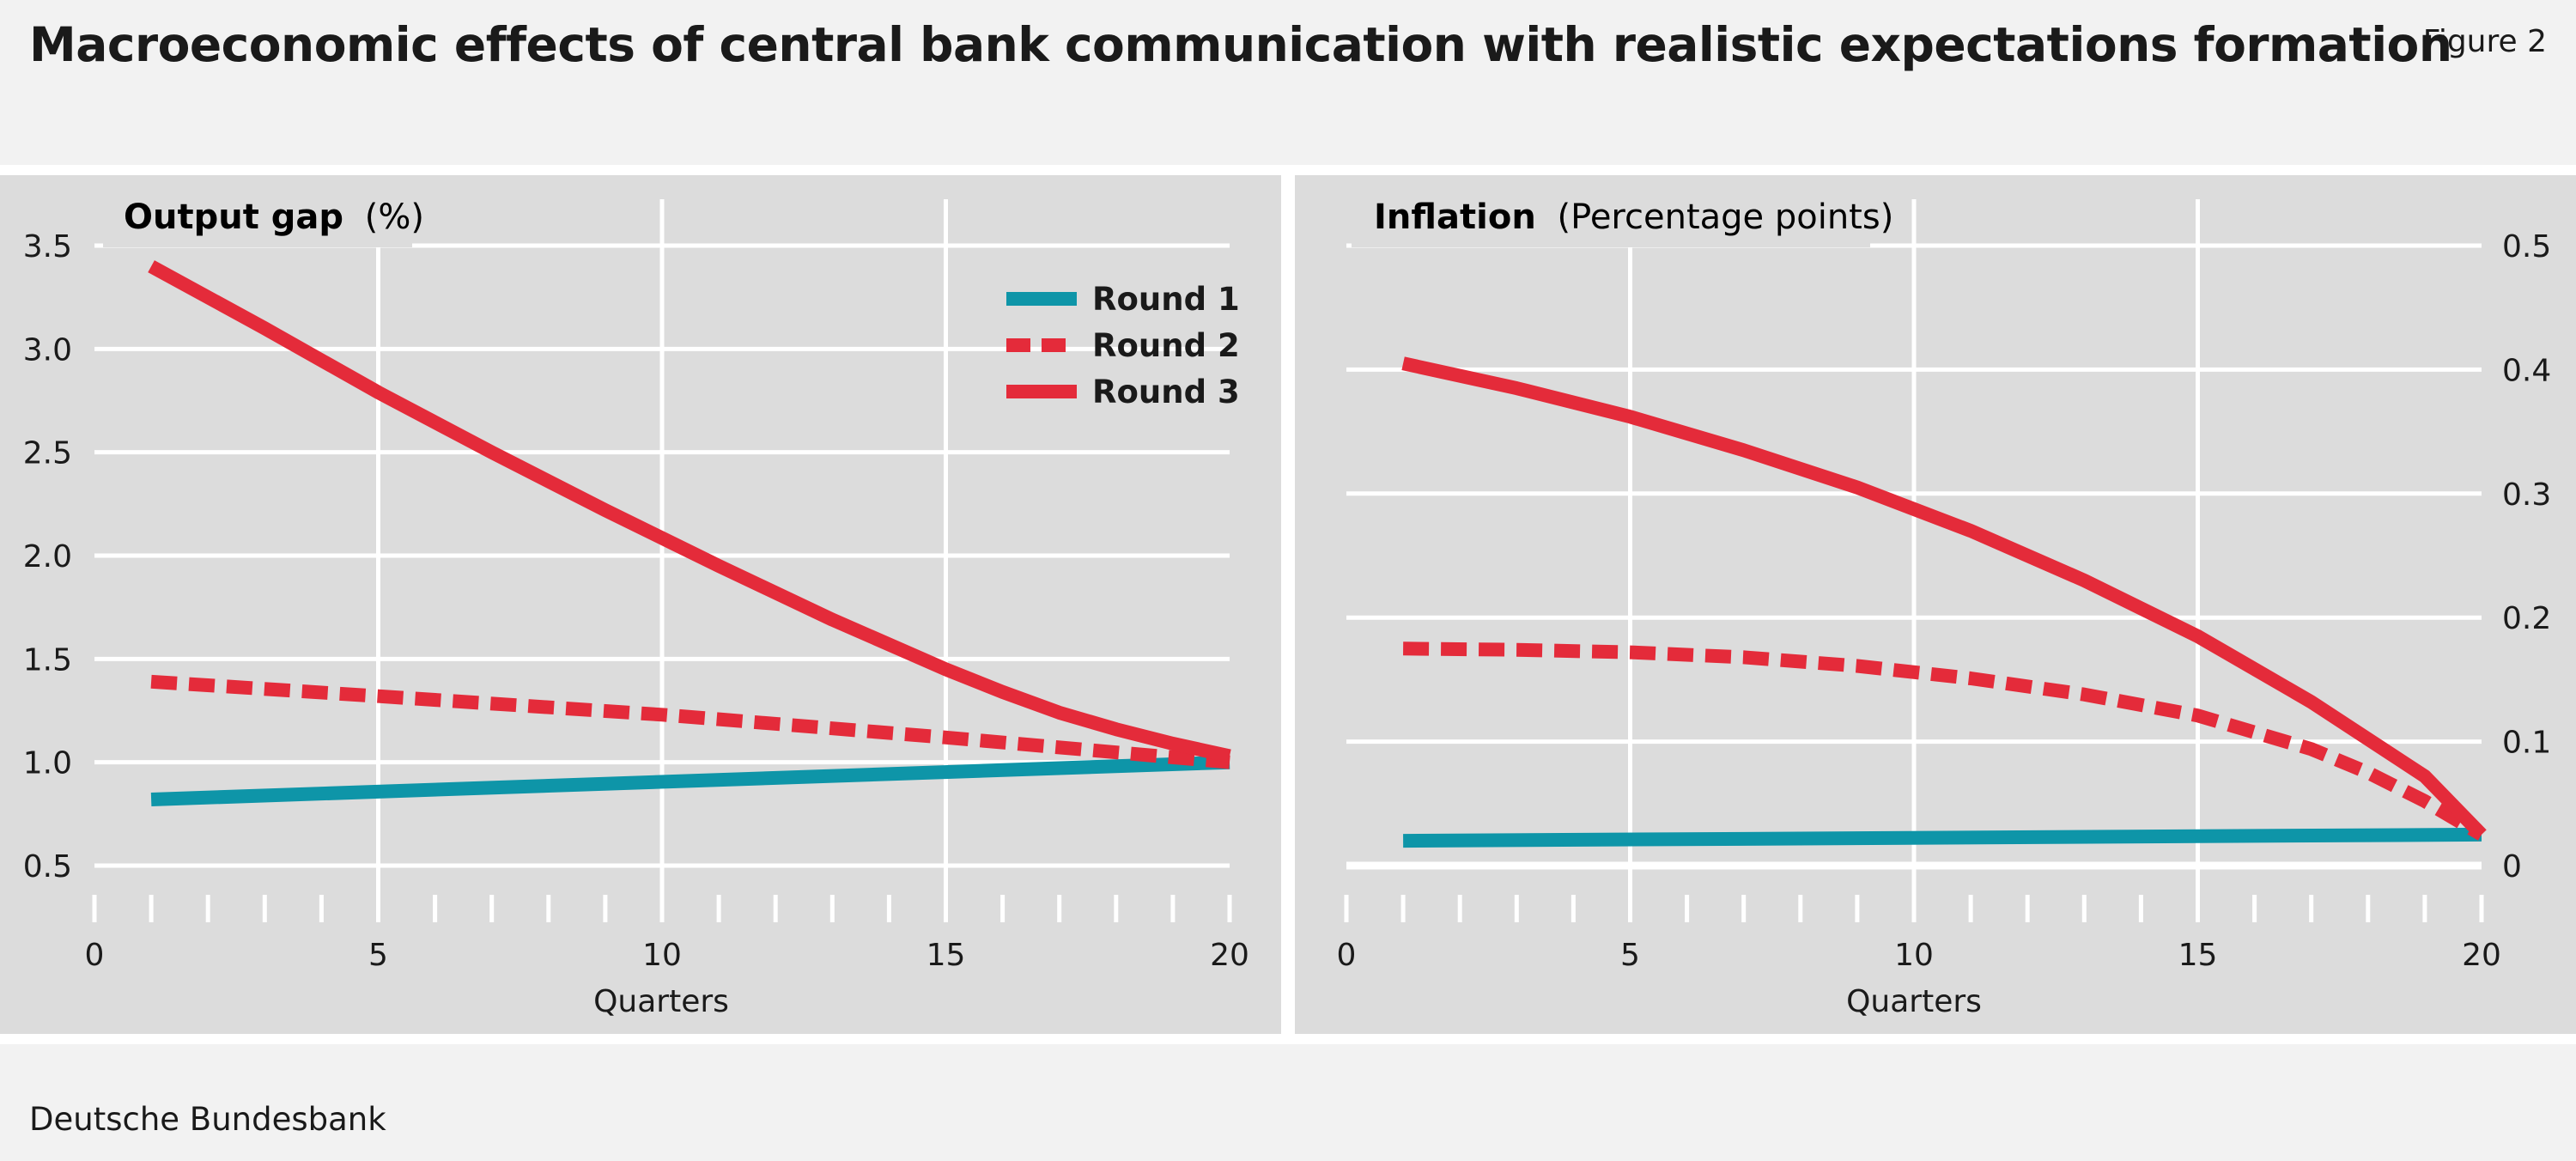 The image size is (2576, 1161). I want to click on y-tick-label: 0.2, so click(2526, 618).